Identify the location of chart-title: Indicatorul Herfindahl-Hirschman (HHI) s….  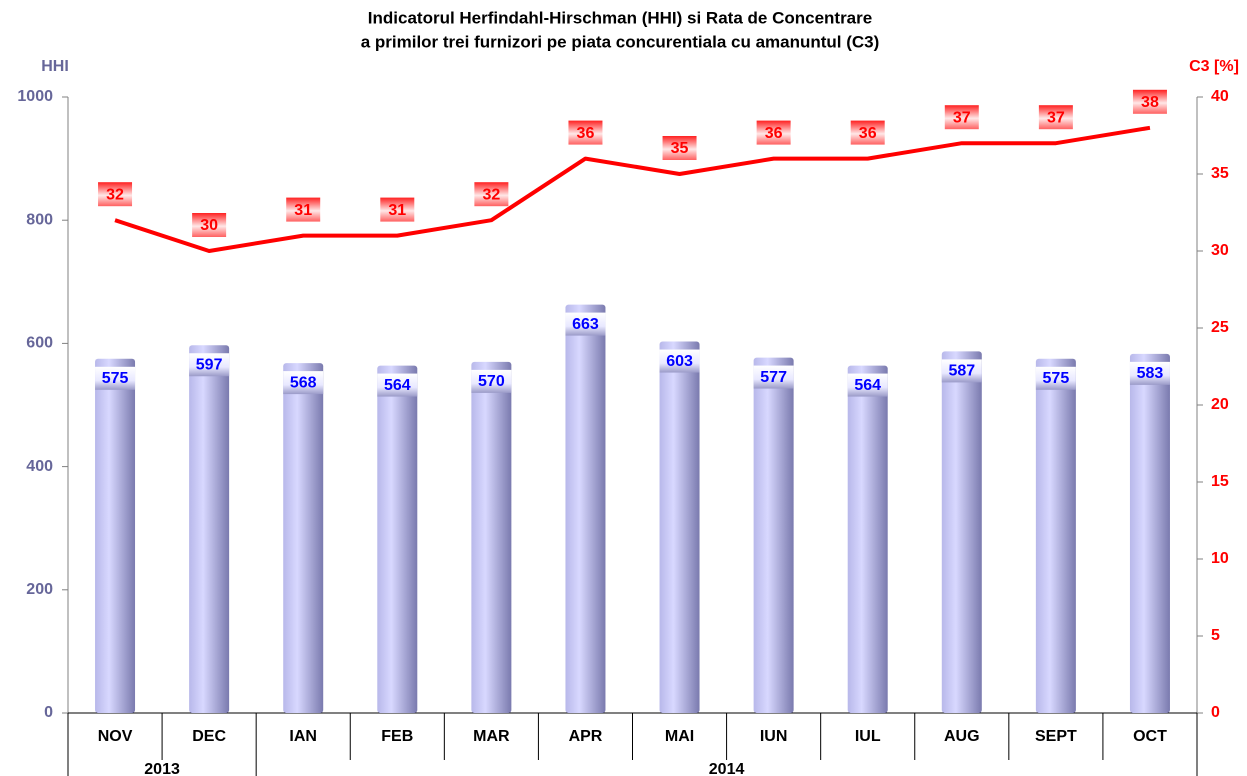
(620, 17).